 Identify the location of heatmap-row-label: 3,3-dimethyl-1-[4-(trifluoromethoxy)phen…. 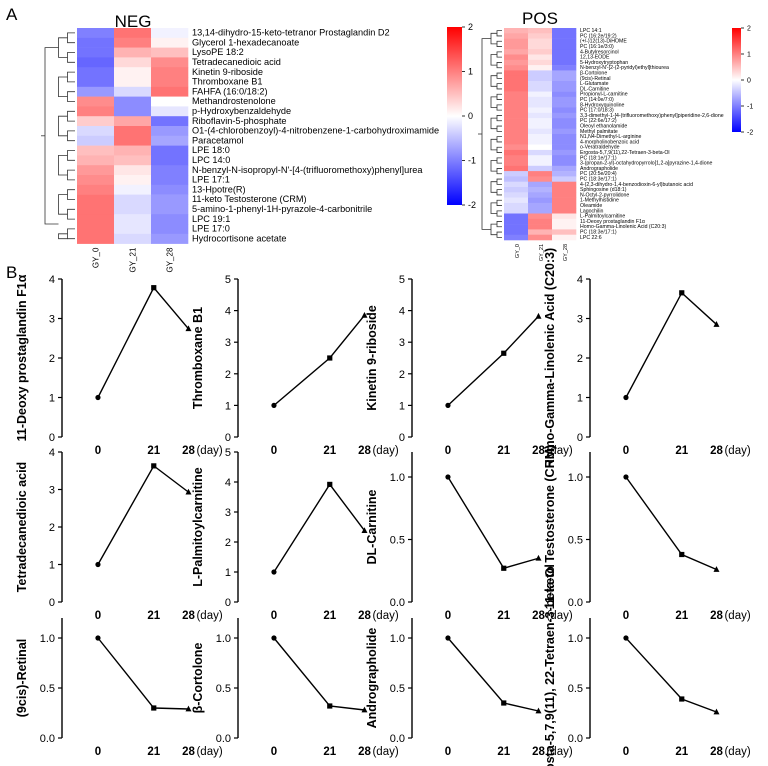
(652, 116).